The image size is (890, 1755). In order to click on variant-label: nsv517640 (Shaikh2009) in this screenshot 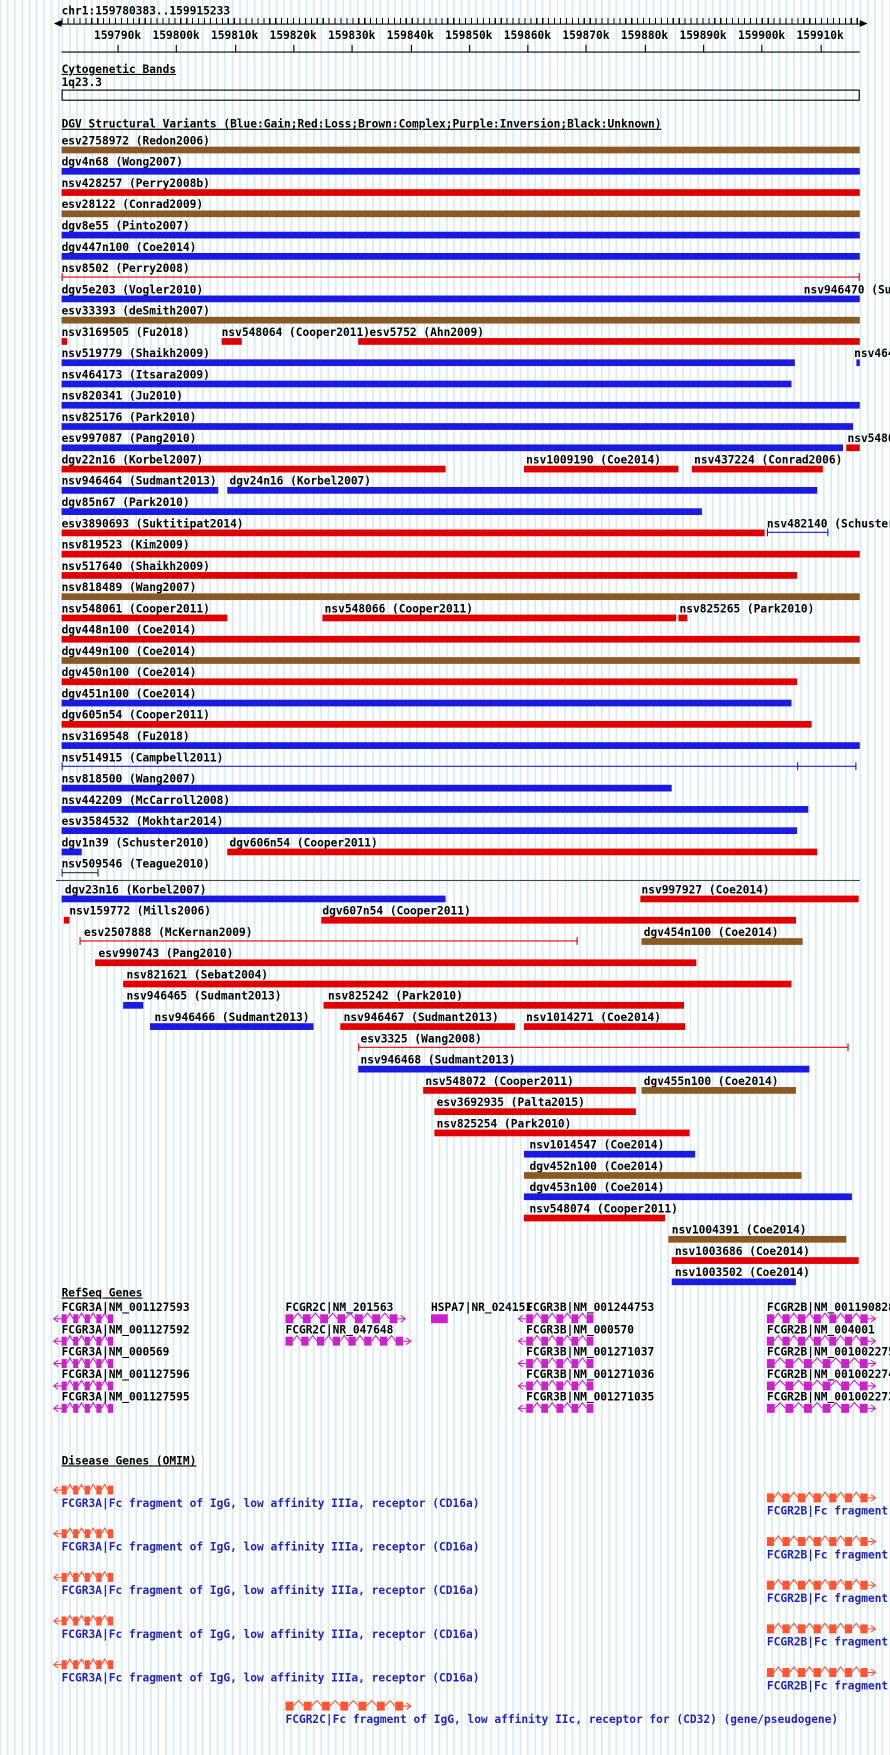, I will do `click(135, 567)`.